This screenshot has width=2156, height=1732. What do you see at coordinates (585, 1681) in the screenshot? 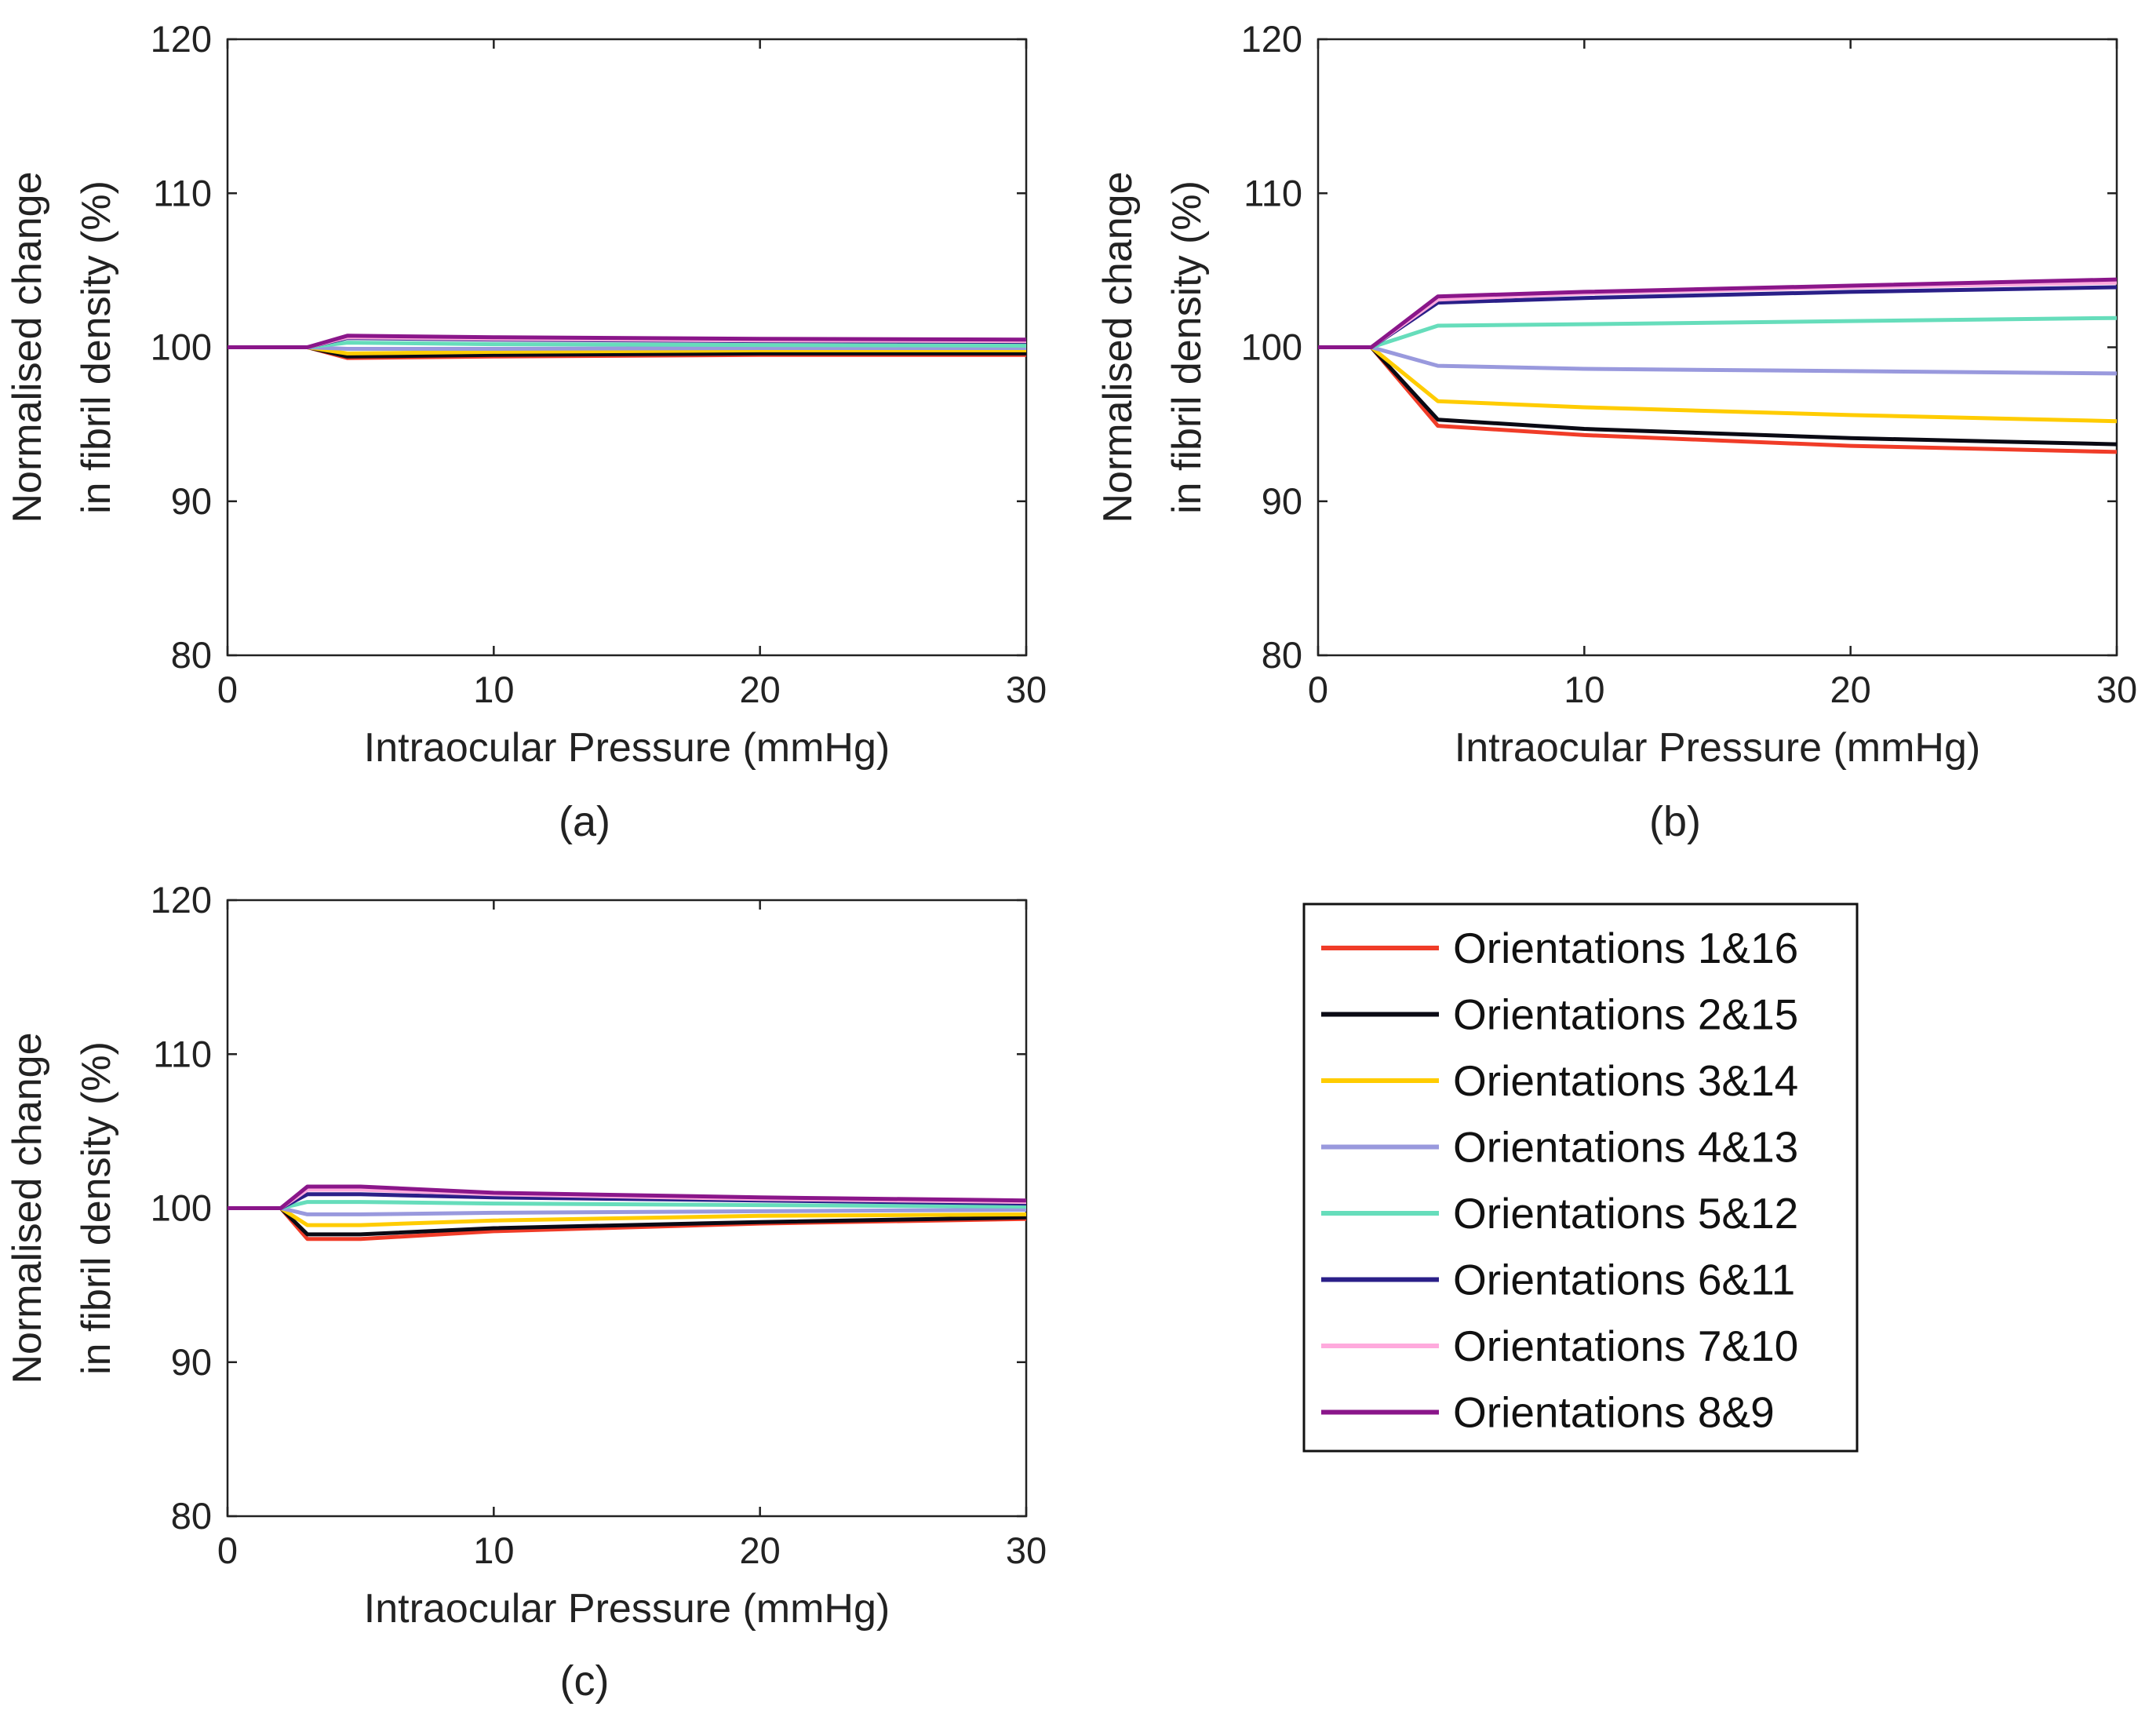
I see `panel-caption: (c)` at bounding box center [585, 1681].